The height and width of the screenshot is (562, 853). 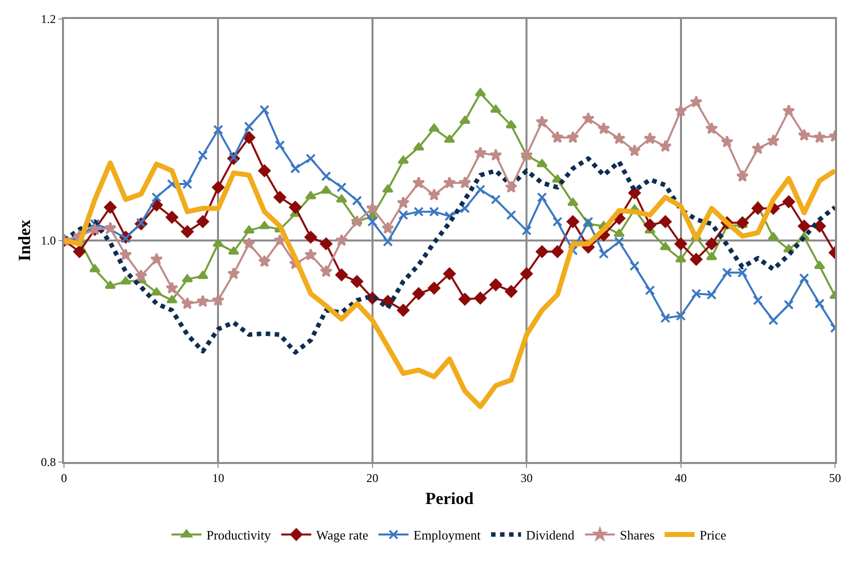 I want to click on legend-label: Price, so click(x=713, y=535).